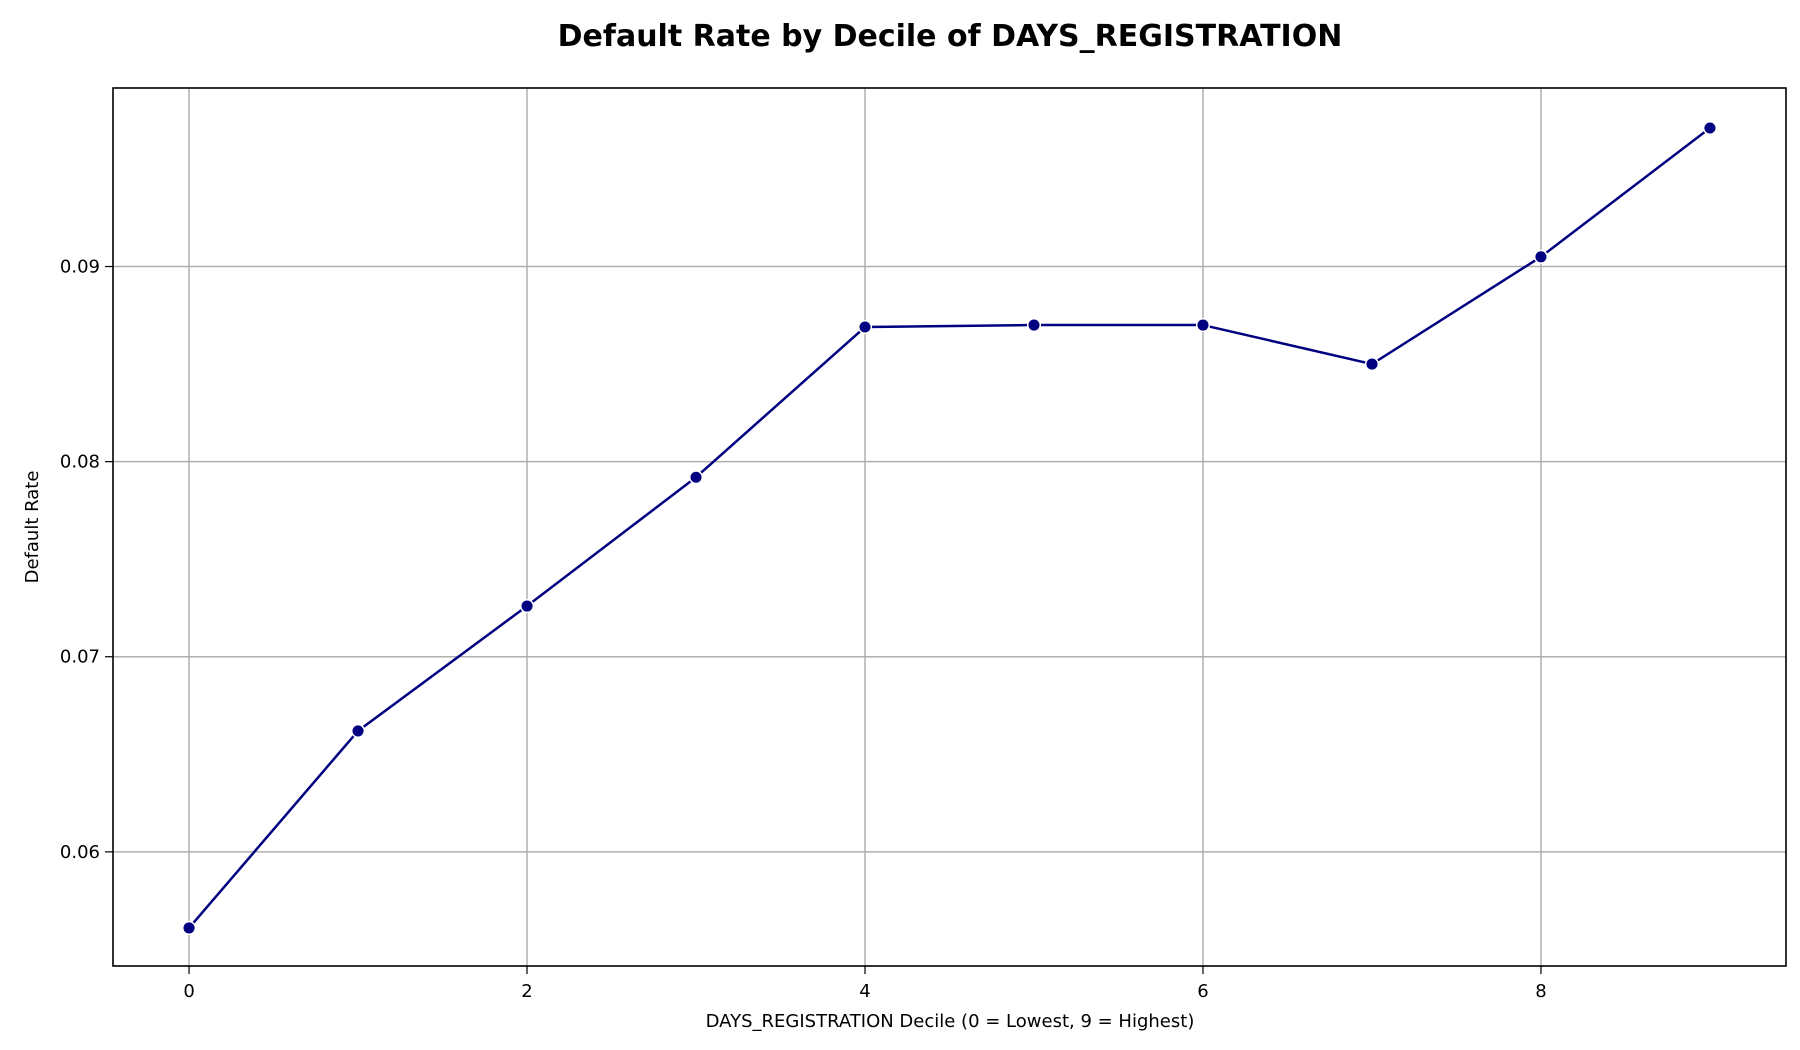  What do you see at coordinates (80, 657) in the screenshot?
I see `y-tick-label: 0.07` at bounding box center [80, 657].